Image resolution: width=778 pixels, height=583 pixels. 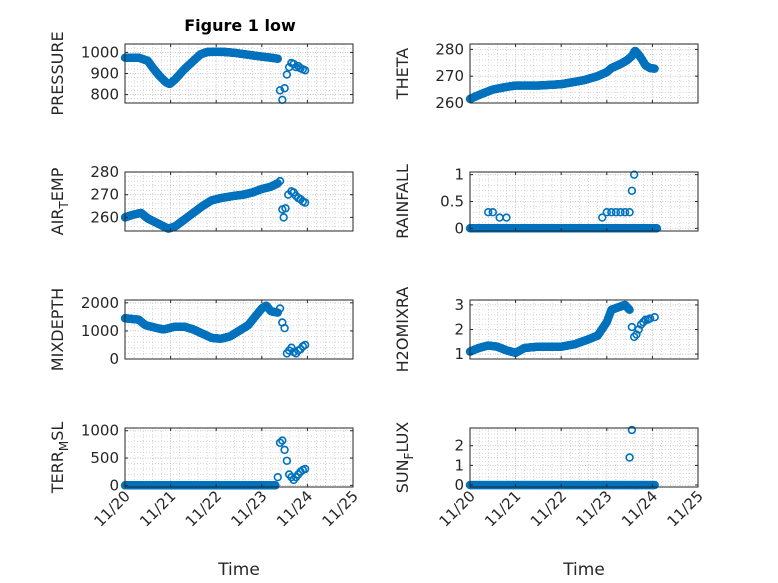 I want to click on y-axis-label: SUNFLUX, so click(x=404, y=458).